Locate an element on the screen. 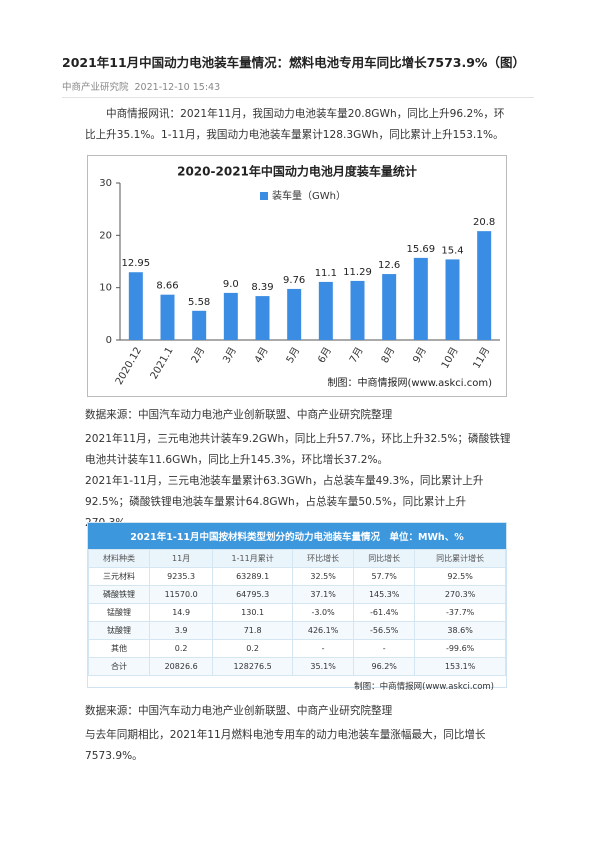 The image size is (594, 841). table-cell: 20826.6 is located at coordinates (181, 666).